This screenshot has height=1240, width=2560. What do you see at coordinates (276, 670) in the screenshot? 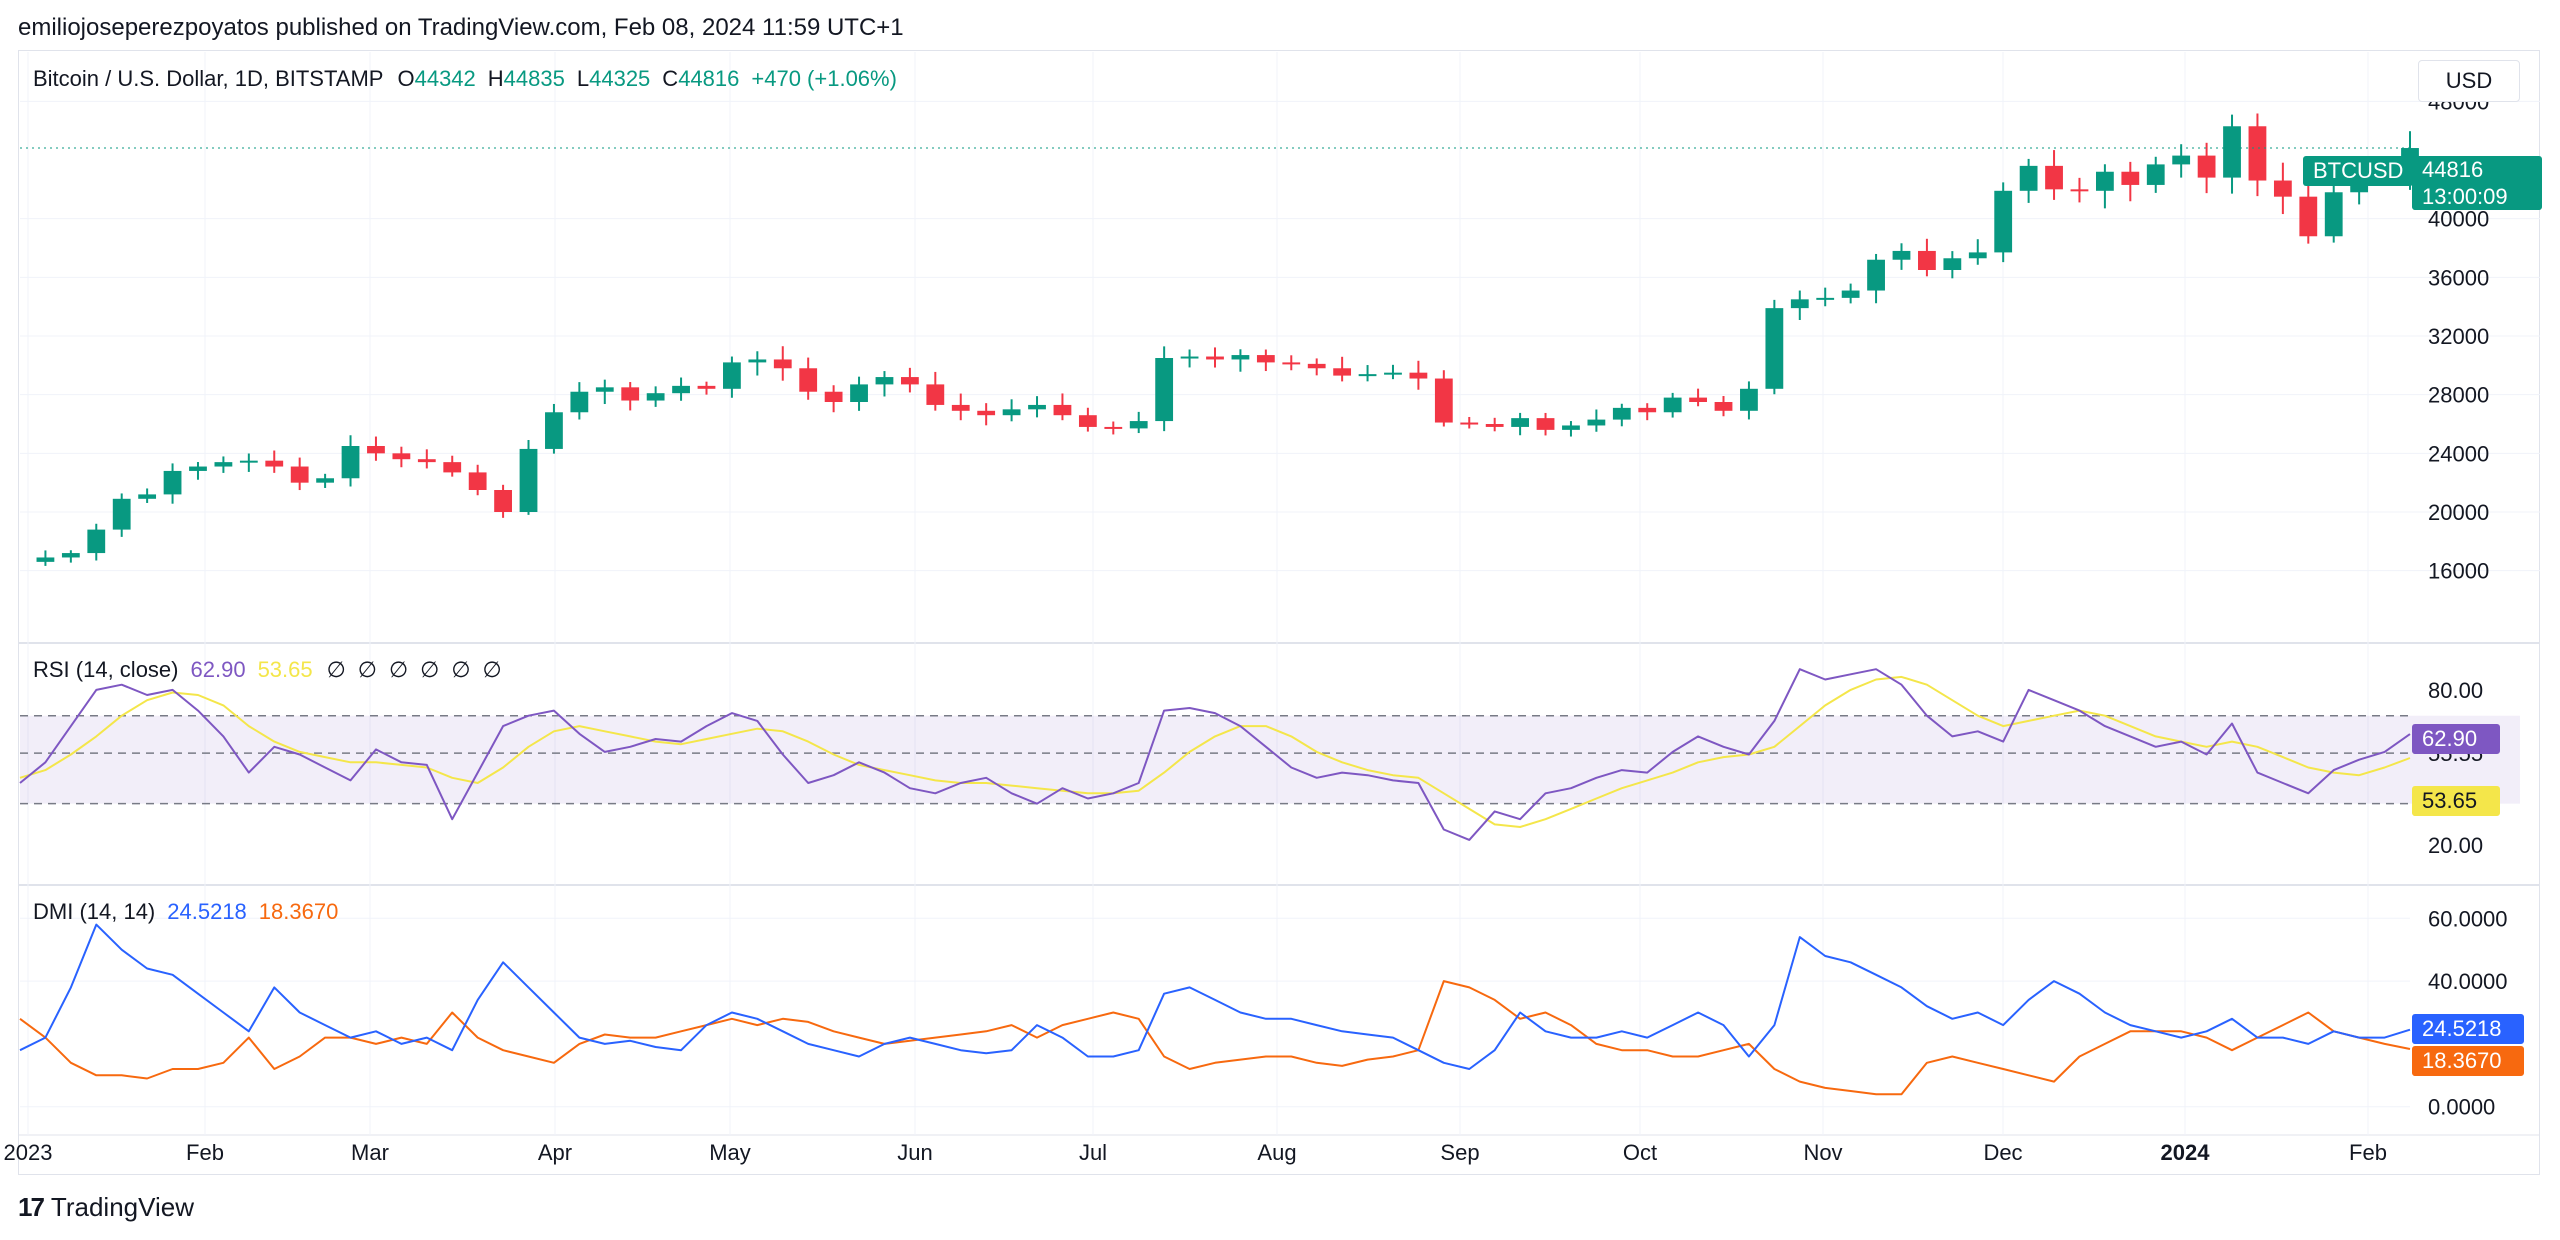
I see `rsi-legend: RSI (14, close) 62.90 53.65 ∅ ∅ ∅ ∅ ∅ ∅` at bounding box center [276, 670].